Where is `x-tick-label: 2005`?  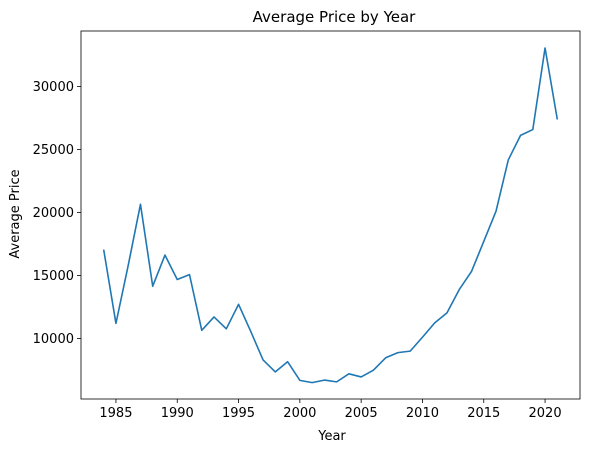
x-tick-label: 2005 is located at coordinates (361, 413).